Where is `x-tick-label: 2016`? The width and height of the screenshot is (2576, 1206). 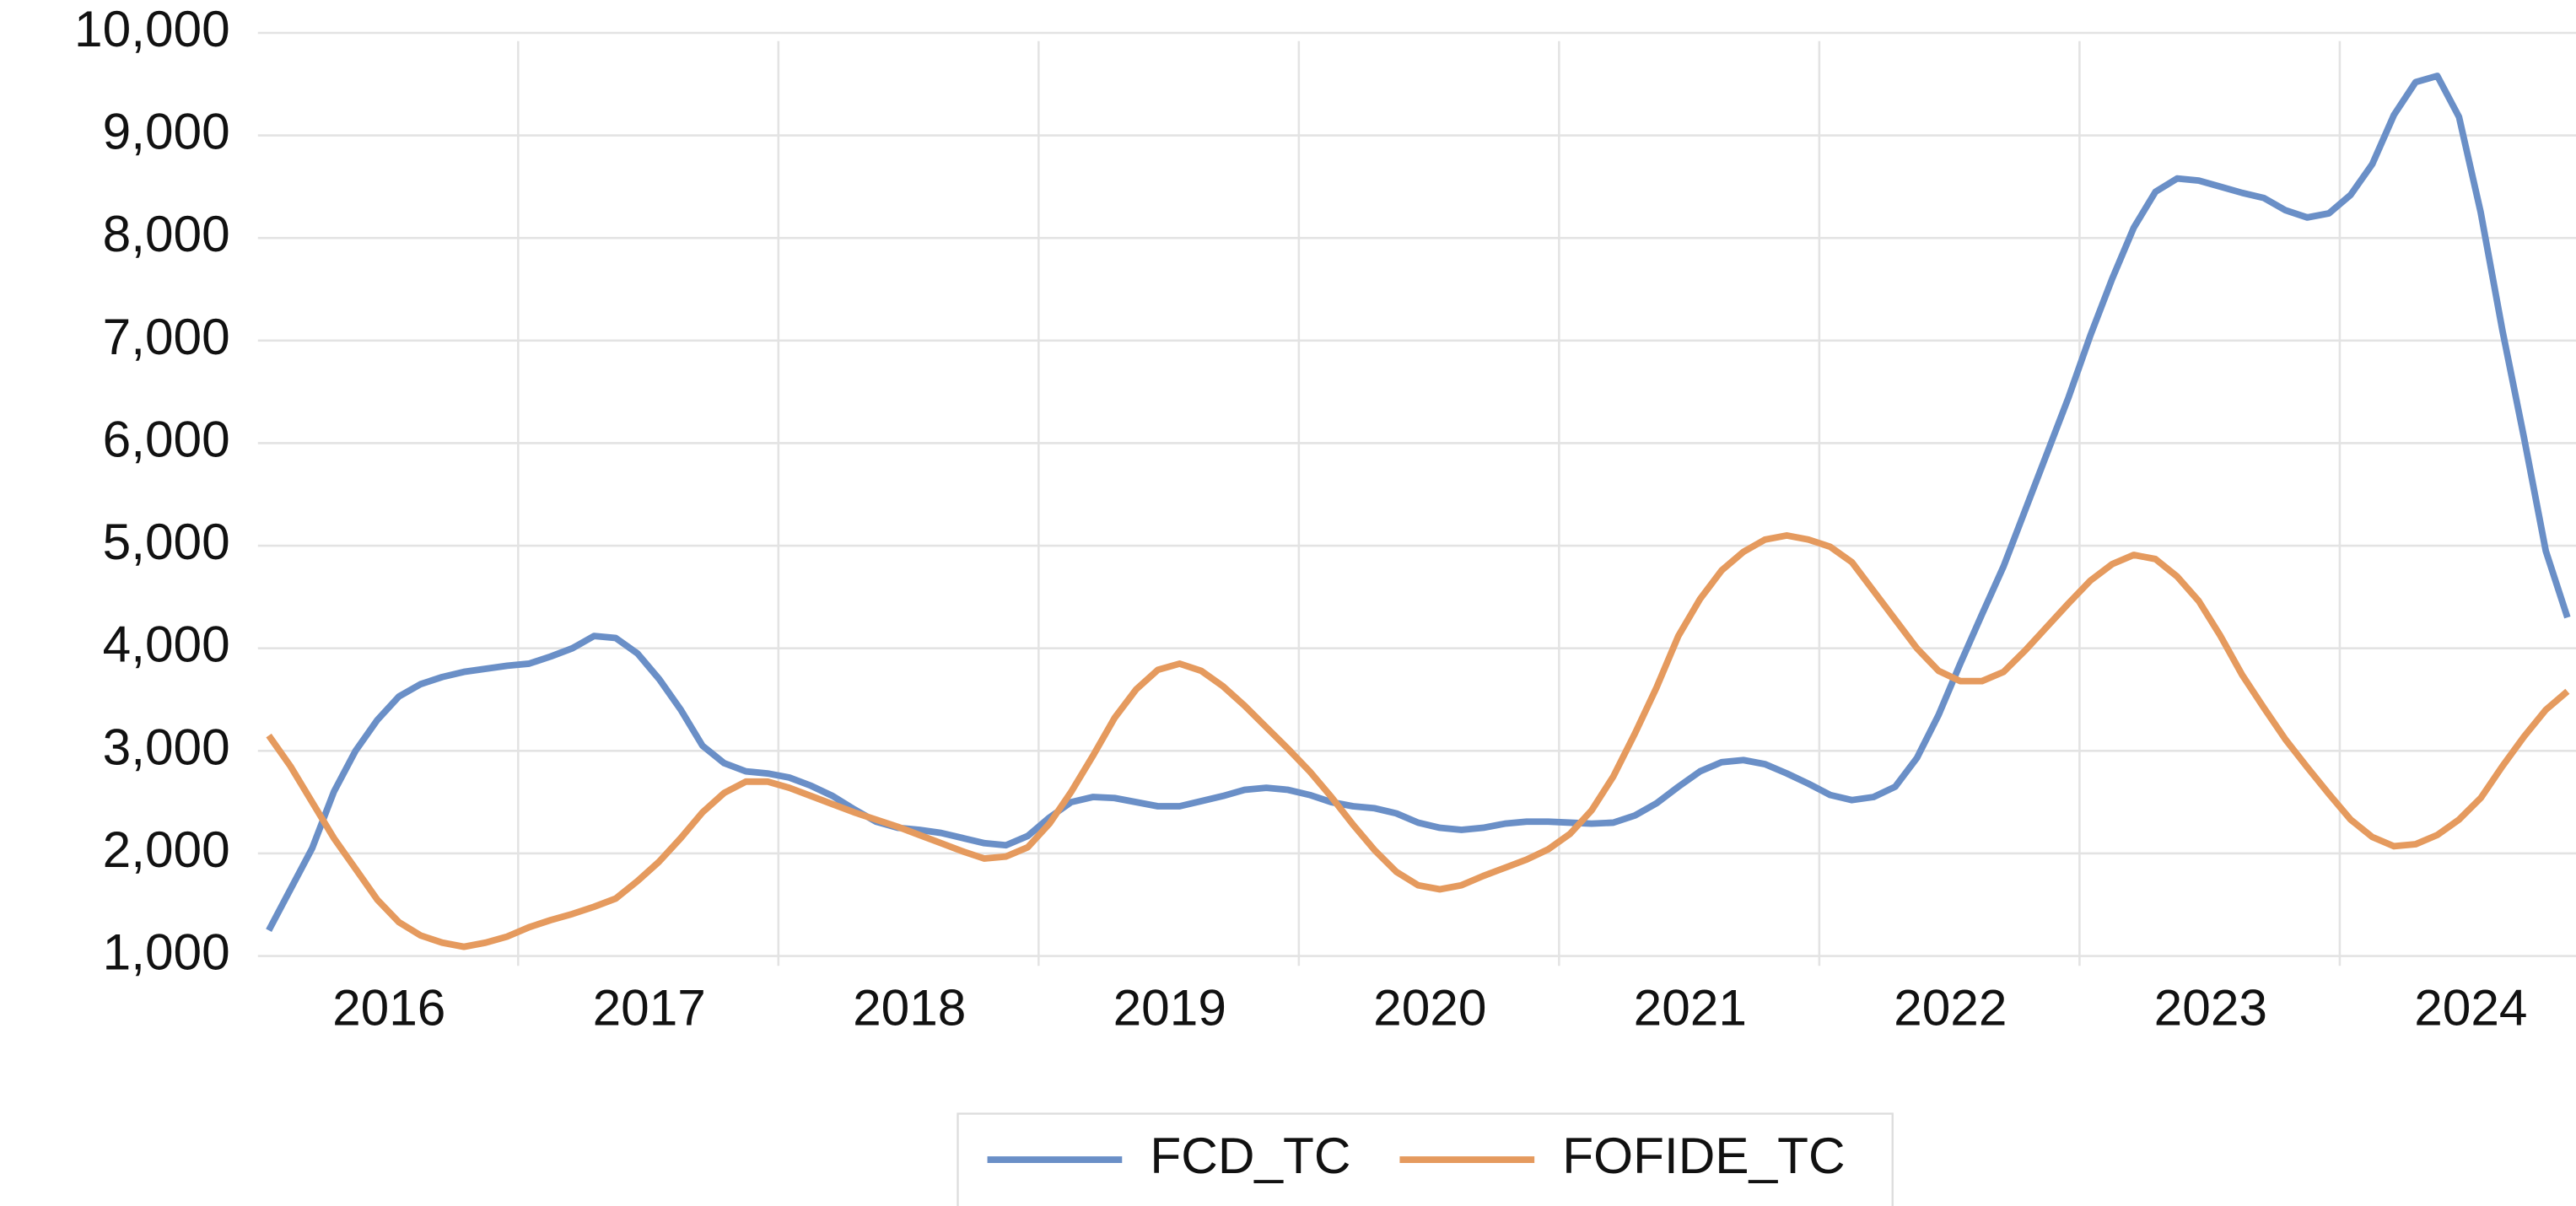
x-tick-label: 2016 is located at coordinates (388, 1008).